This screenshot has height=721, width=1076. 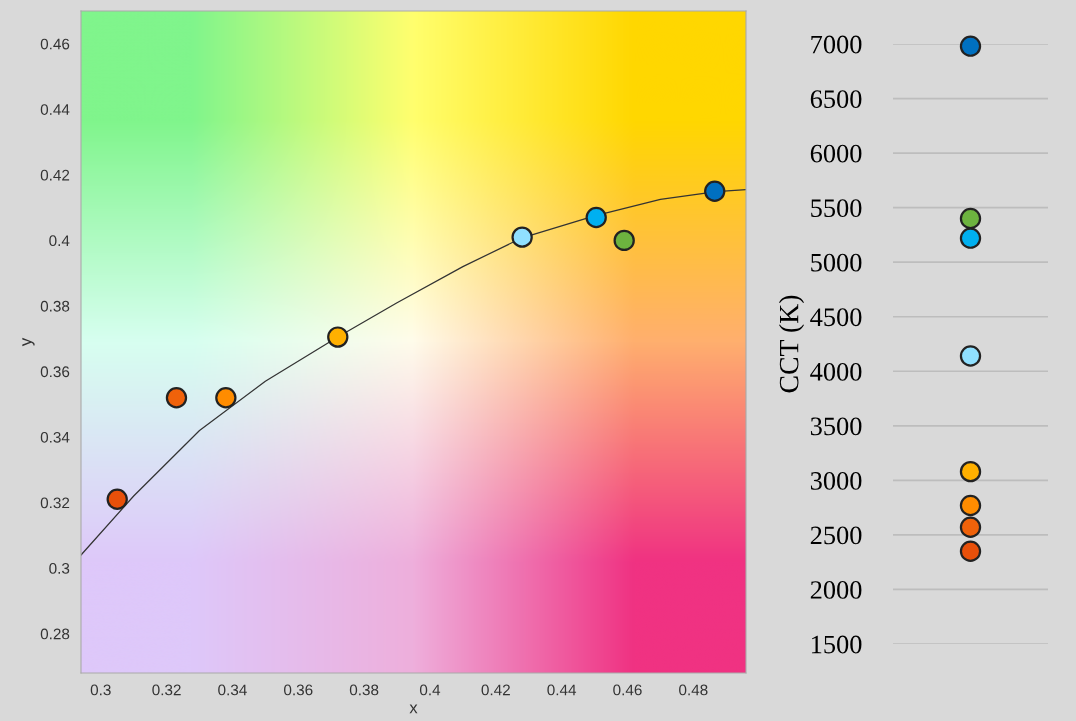 What do you see at coordinates (627, 690) in the screenshot?
I see `x-tick-label: 0.46` at bounding box center [627, 690].